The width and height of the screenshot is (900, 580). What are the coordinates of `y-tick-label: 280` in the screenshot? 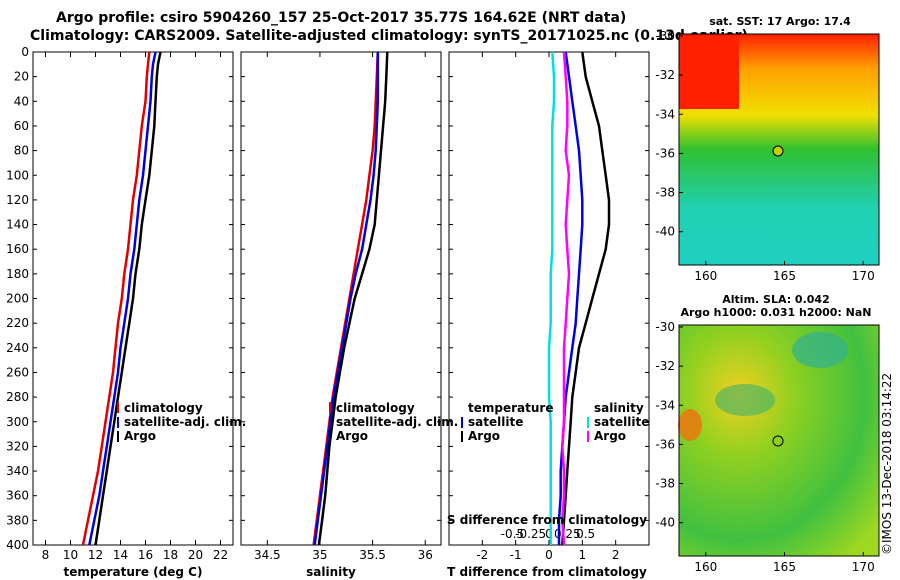 It's located at (17, 397).